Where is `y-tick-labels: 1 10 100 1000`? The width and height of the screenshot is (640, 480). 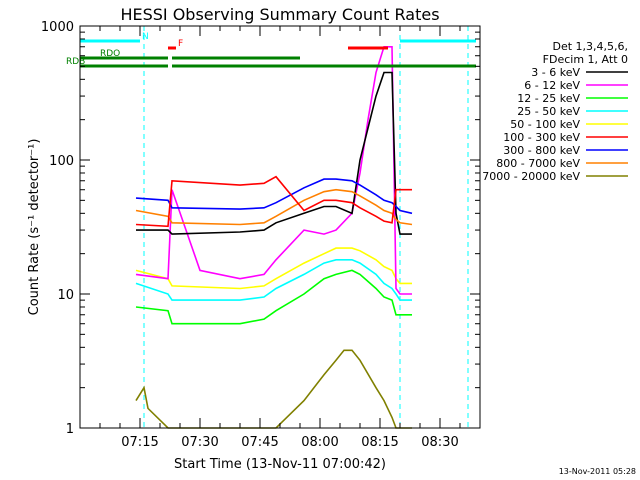 y-tick-labels: 1 10 100 1000 is located at coordinates (57, 228).